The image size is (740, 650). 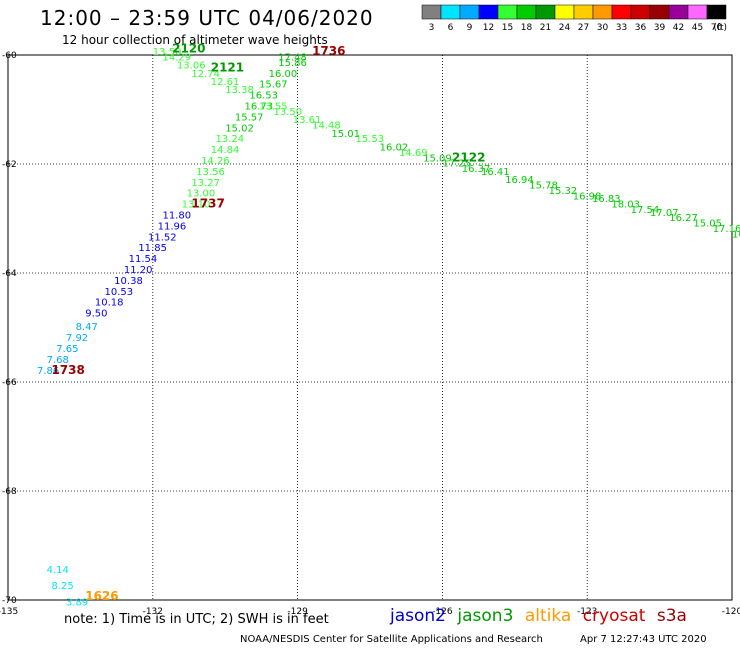 I want to click on swh-point: 10.53, so click(x=119, y=292).